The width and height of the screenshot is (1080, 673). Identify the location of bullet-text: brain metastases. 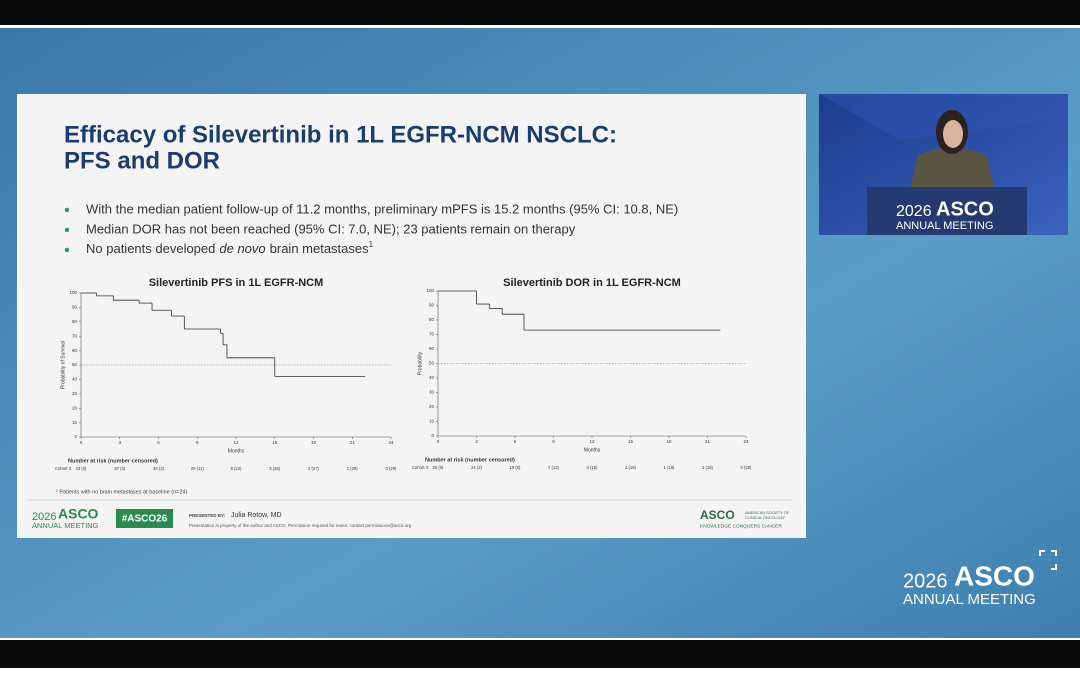
(319, 248).